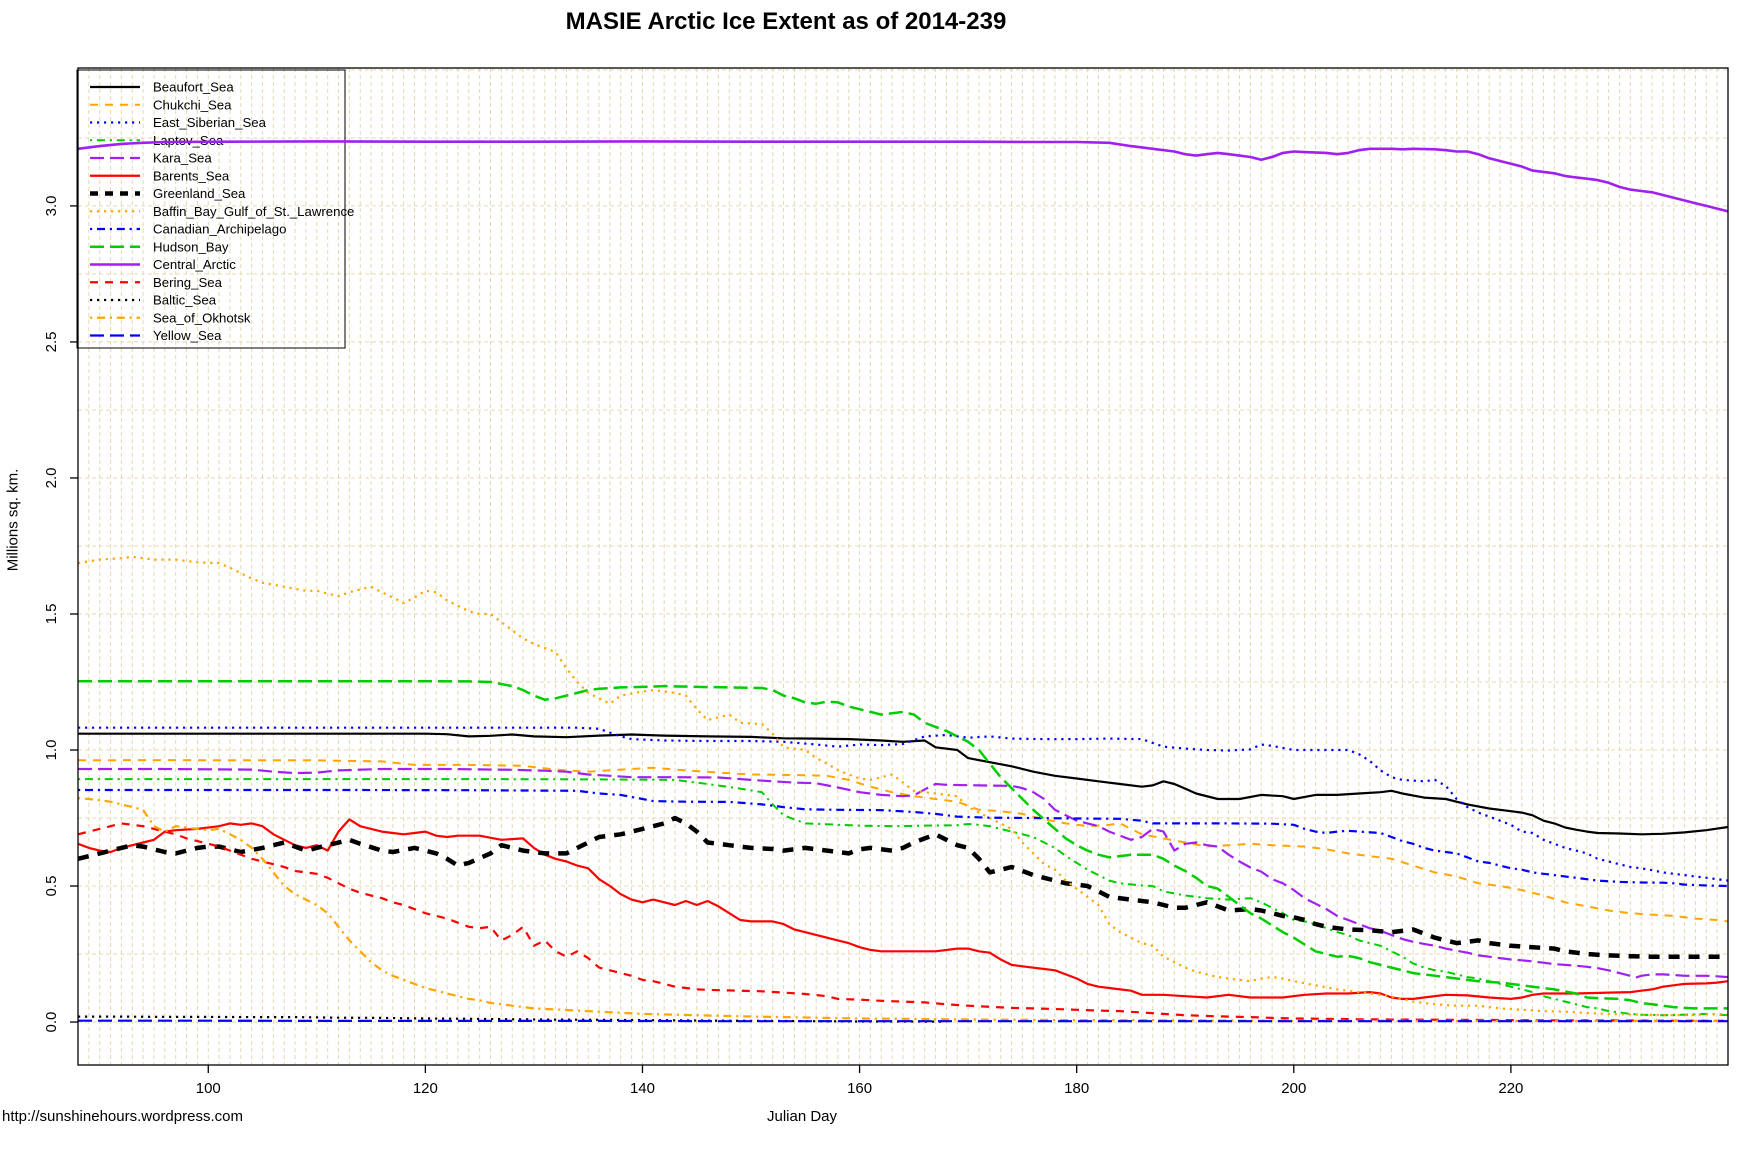 Image resolution: width=1738 pixels, height=1158 pixels. What do you see at coordinates (903, 838) in the screenshot?
I see `series-Canadian_Archipelago` at bounding box center [903, 838].